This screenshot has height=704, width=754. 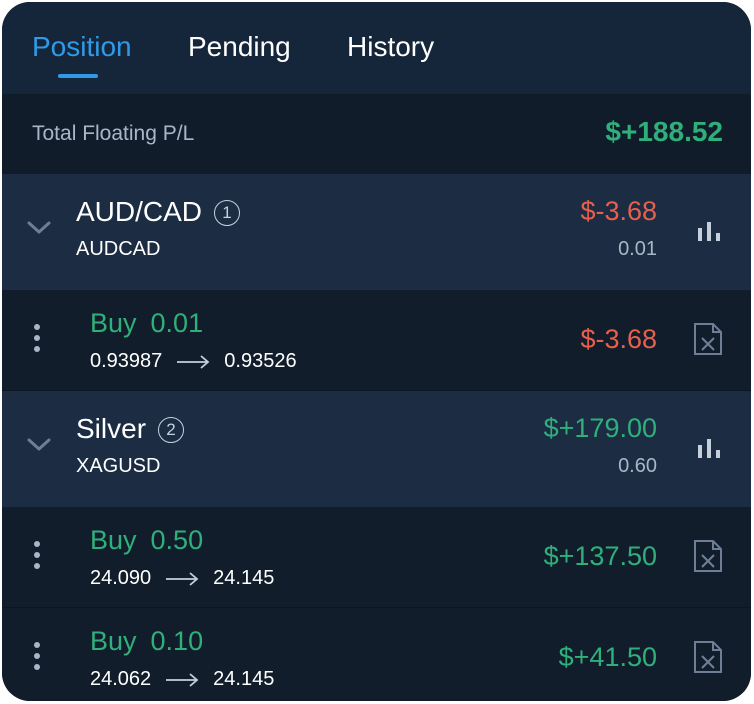 What do you see at coordinates (113, 133) in the screenshot?
I see `total-pl-label: Total Floating P/L` at bounding box center [113, 133].